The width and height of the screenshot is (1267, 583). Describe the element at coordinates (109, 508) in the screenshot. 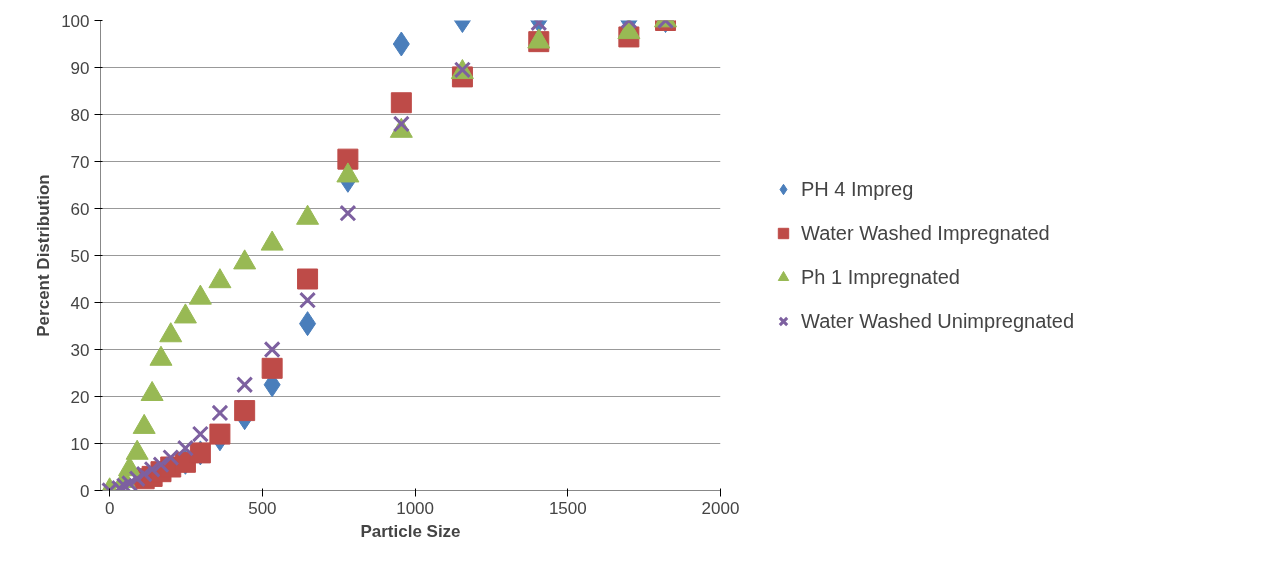

I see `x-tick-label: 0` at that location.